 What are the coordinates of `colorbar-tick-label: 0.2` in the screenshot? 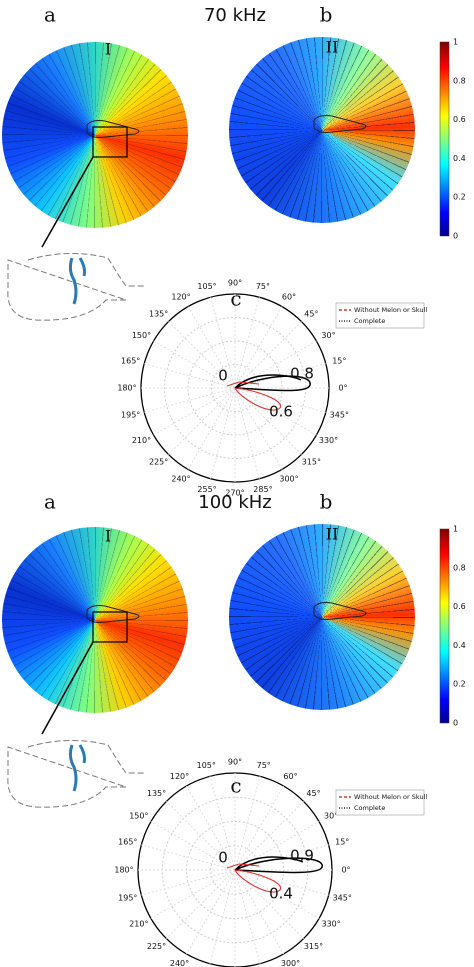 It's located at (459, 197).